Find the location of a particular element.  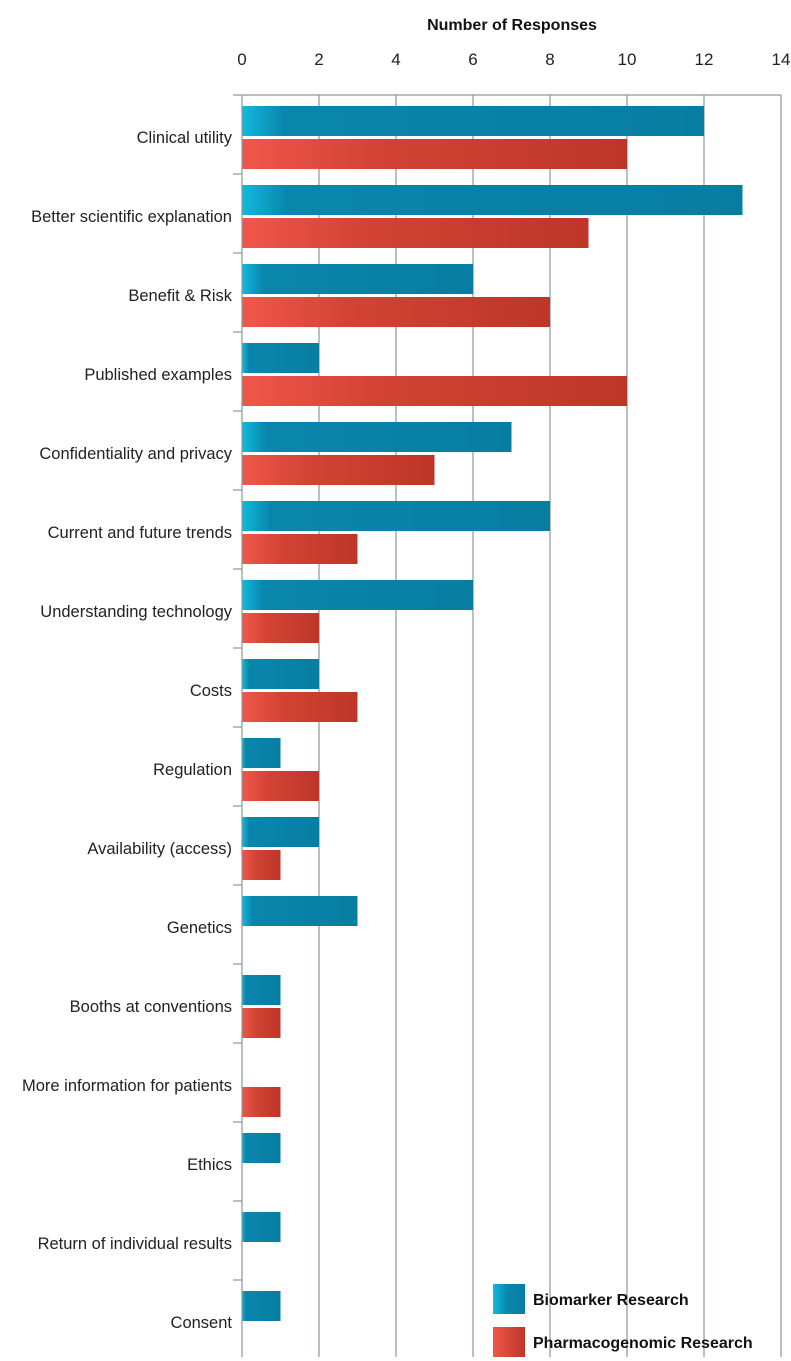

category-label-11: Booths at conventions is located at coordinates (151, 1007).